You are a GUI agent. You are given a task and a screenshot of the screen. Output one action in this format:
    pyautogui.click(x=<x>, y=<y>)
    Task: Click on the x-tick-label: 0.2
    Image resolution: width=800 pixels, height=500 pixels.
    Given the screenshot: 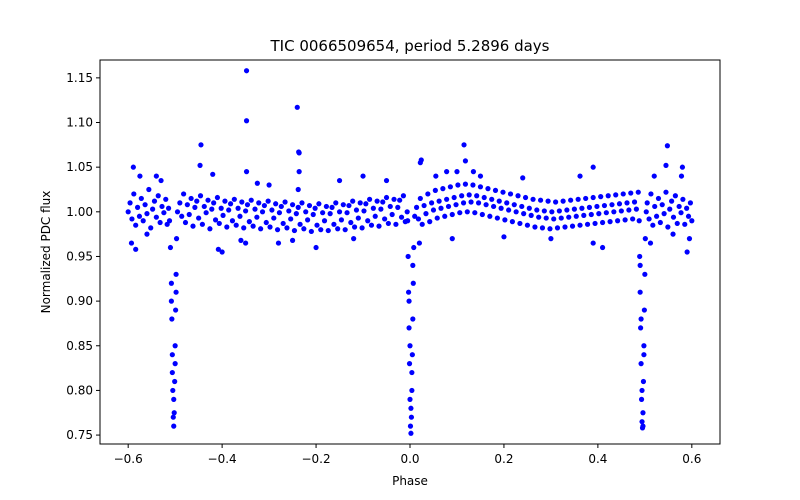 What is the action you would take?
    pyautogui.click(x=503, y=459)
    